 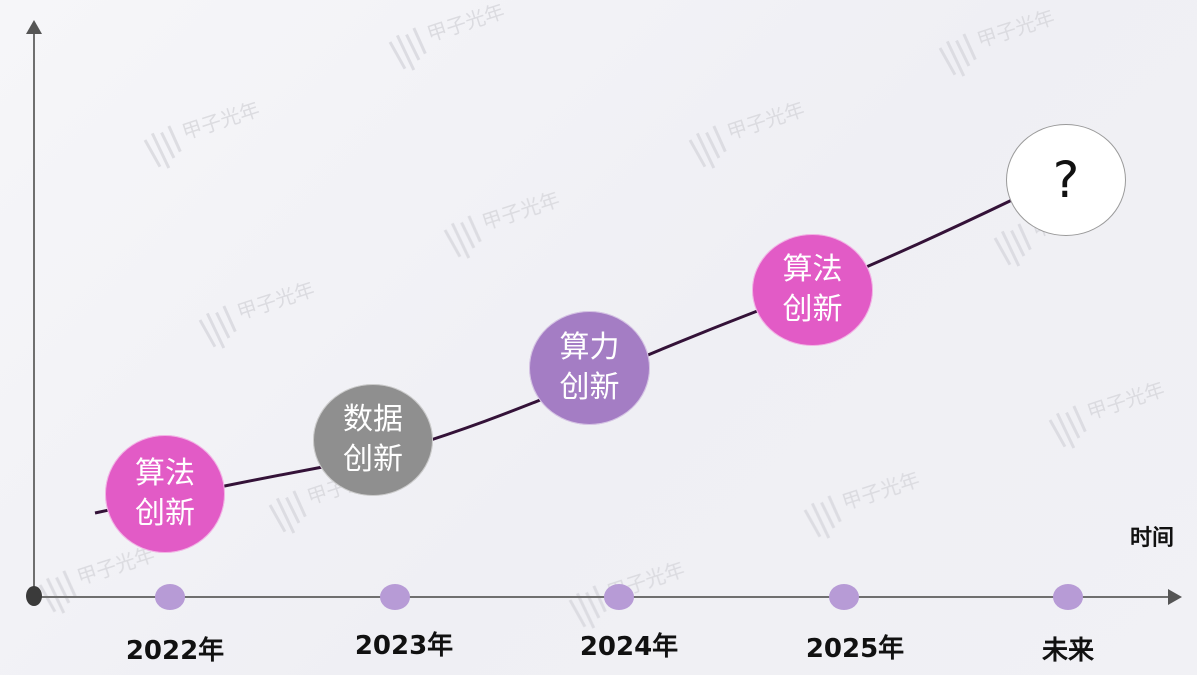 I want to click on y-axis-arrow, so click(x=34, y=27).